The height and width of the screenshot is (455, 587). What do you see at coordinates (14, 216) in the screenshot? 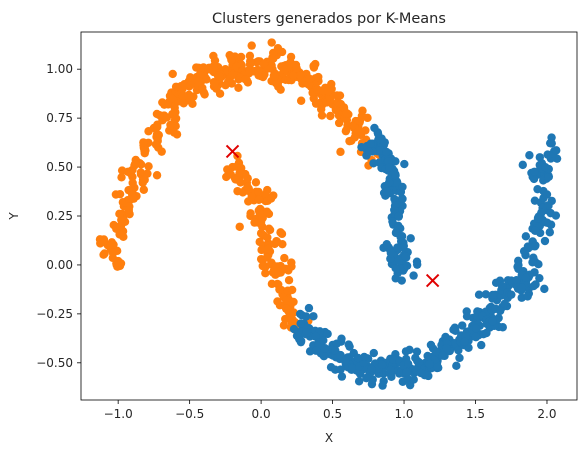
I see `y-axis-label: Y` at bounding box center [14, 216].